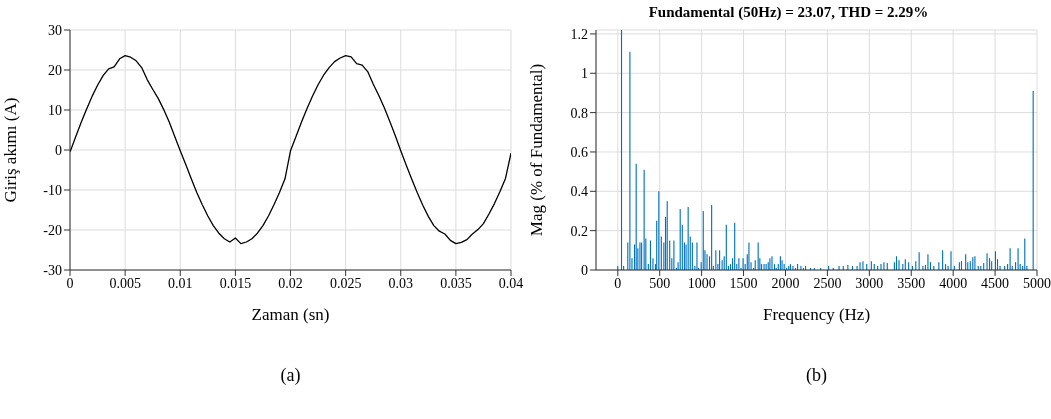 This screenshot has width=1051, height=419. I want to click on text: (a), so click(290, 375).